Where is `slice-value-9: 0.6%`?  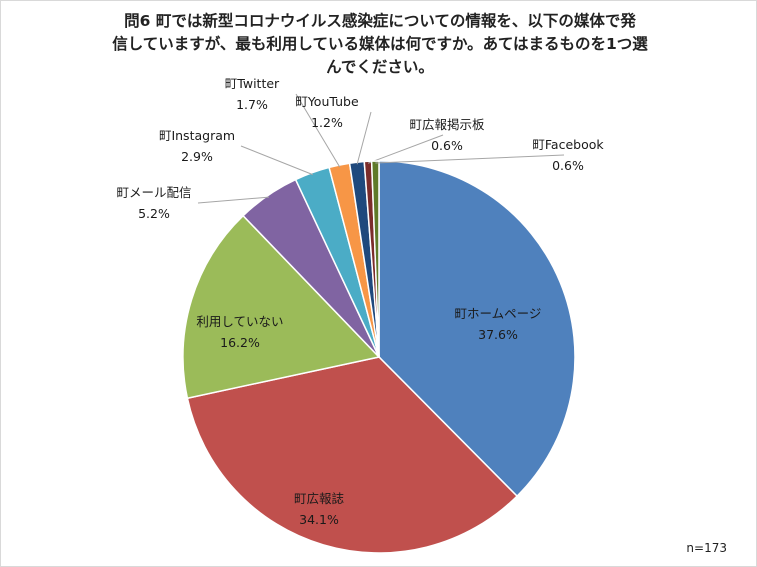 slice-value-9: 0.6% is located at coordinates (568, 165).